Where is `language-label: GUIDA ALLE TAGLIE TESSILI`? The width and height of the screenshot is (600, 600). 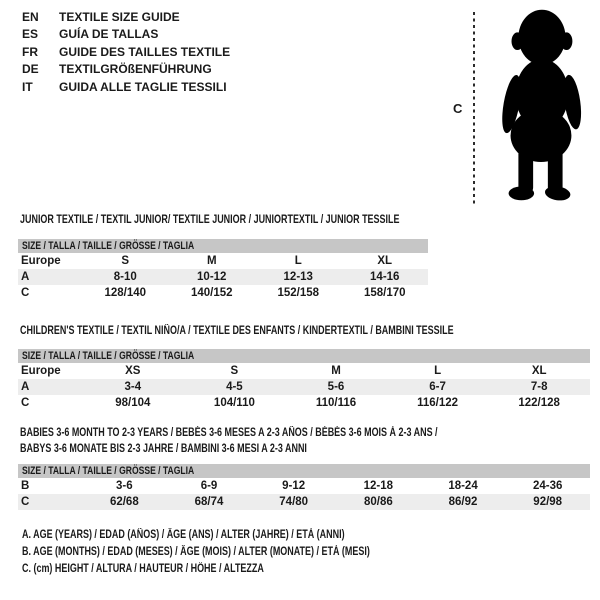
language-label: GUIDA ALLE TAGLIE TESSILI is located at coordinates (143, 86).